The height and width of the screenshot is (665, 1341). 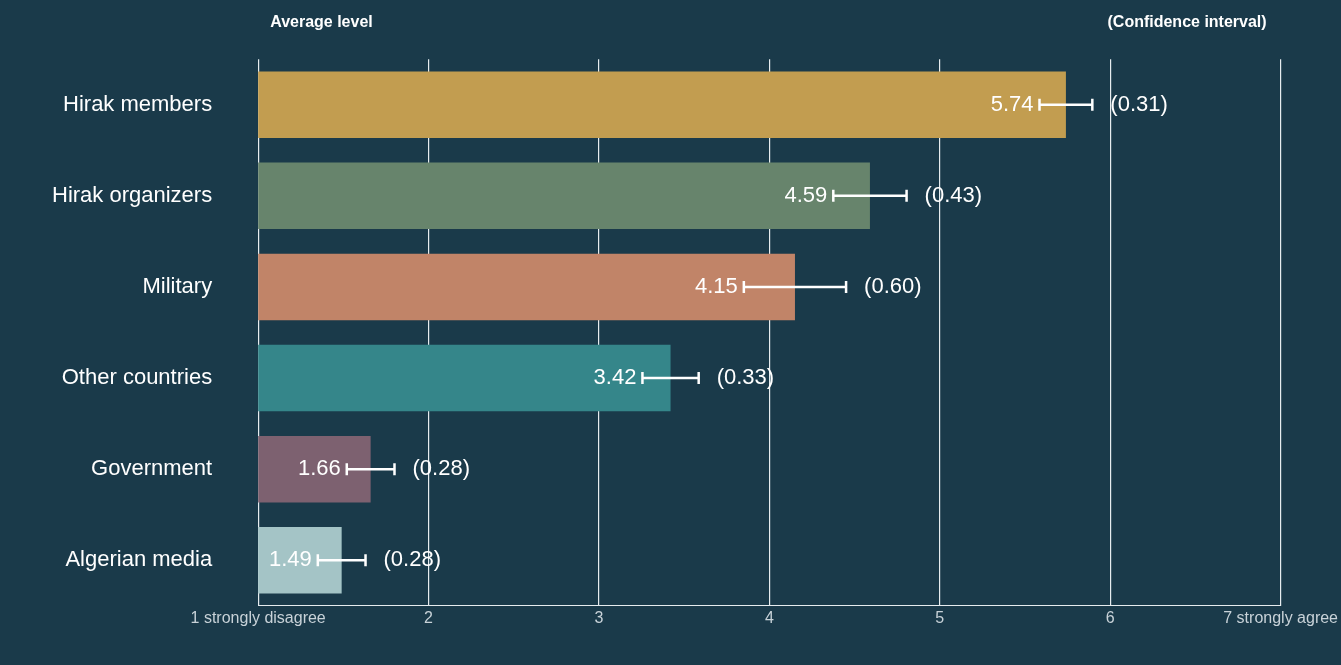 I want to click on x-tick-label: 6, so click(x=1110, y=617).